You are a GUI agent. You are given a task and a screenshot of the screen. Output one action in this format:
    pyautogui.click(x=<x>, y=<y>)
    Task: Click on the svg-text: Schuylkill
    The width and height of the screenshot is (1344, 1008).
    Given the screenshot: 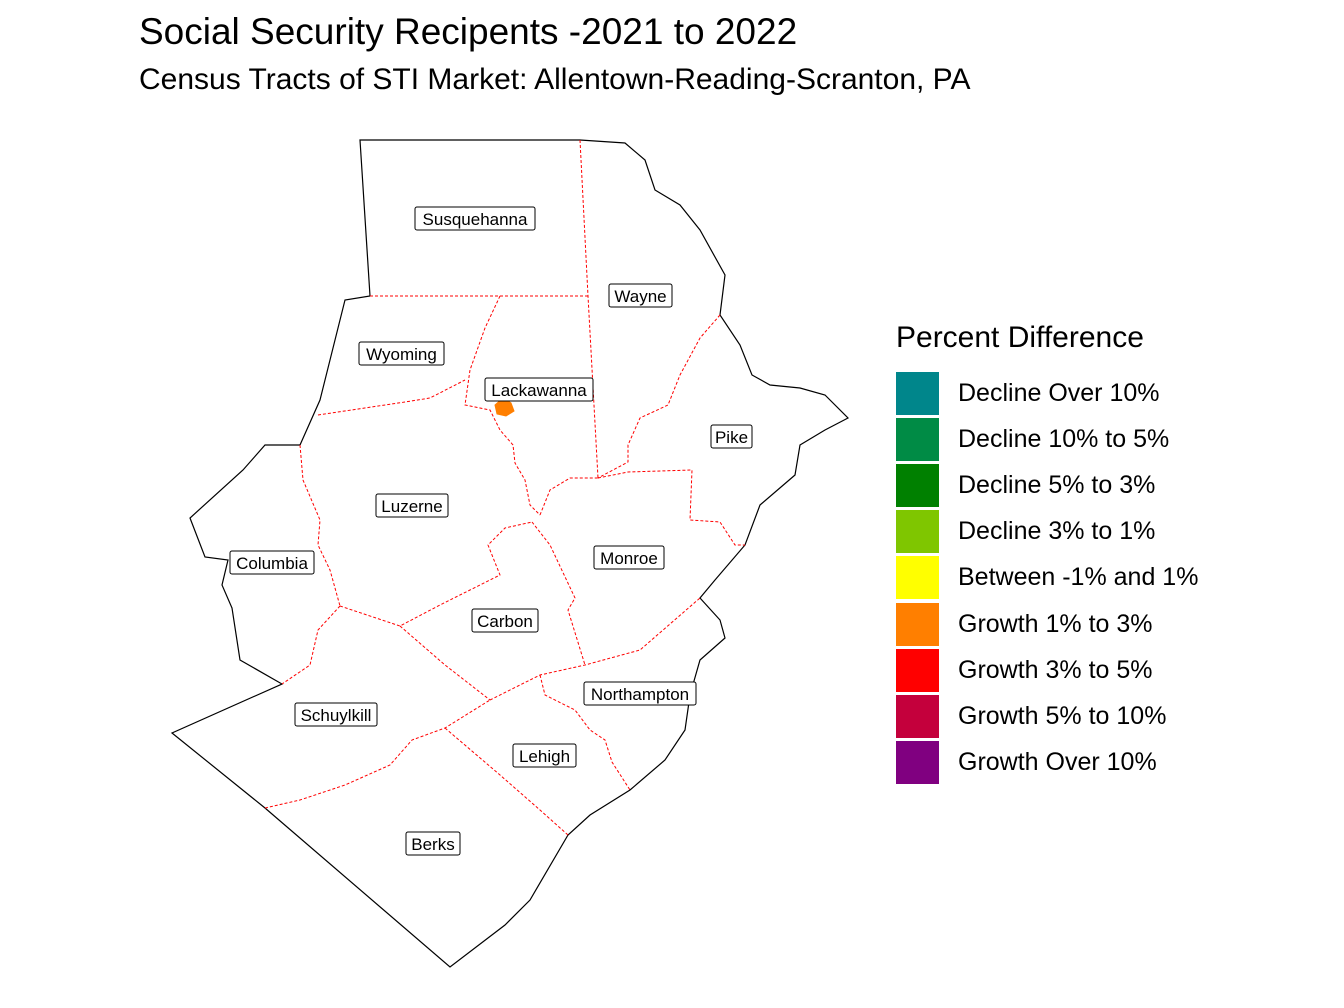 What is the action you would take?
    pyautogui.click(x=336, y=715)
    